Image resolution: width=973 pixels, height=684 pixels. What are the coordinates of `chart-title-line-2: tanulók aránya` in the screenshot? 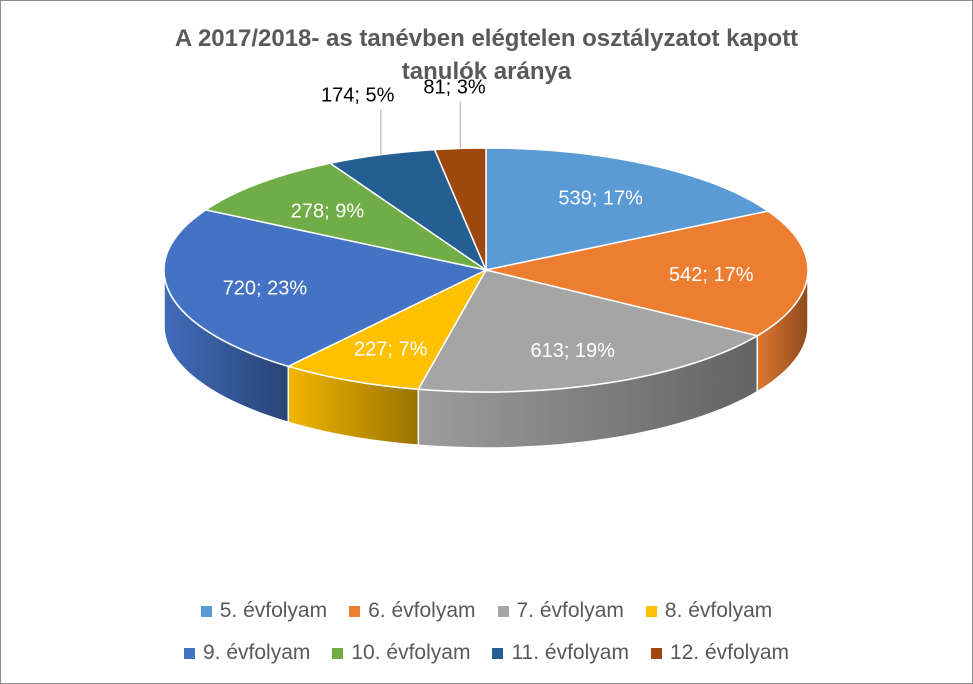 It's located at (486, 71).